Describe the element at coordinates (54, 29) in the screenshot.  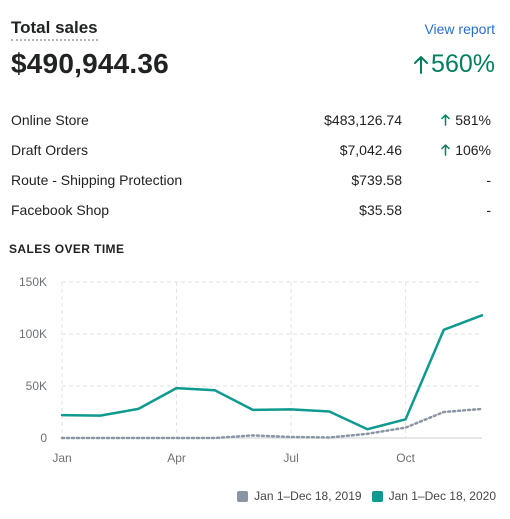
I see `card-title: Total sales` at that location.